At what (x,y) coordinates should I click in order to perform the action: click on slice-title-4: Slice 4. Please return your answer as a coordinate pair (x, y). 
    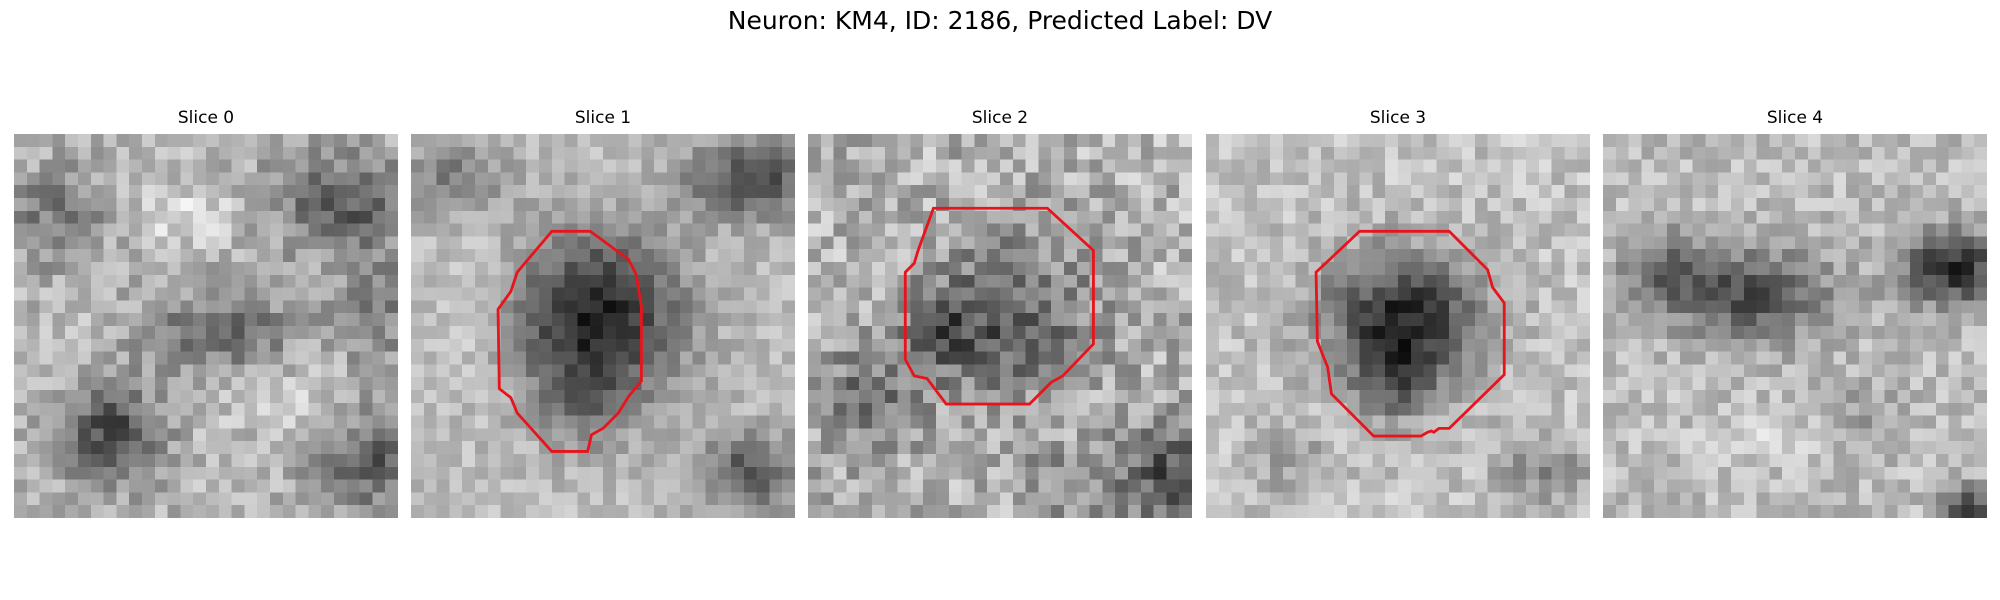
    Looking at the image, I should click on (1795, 118).